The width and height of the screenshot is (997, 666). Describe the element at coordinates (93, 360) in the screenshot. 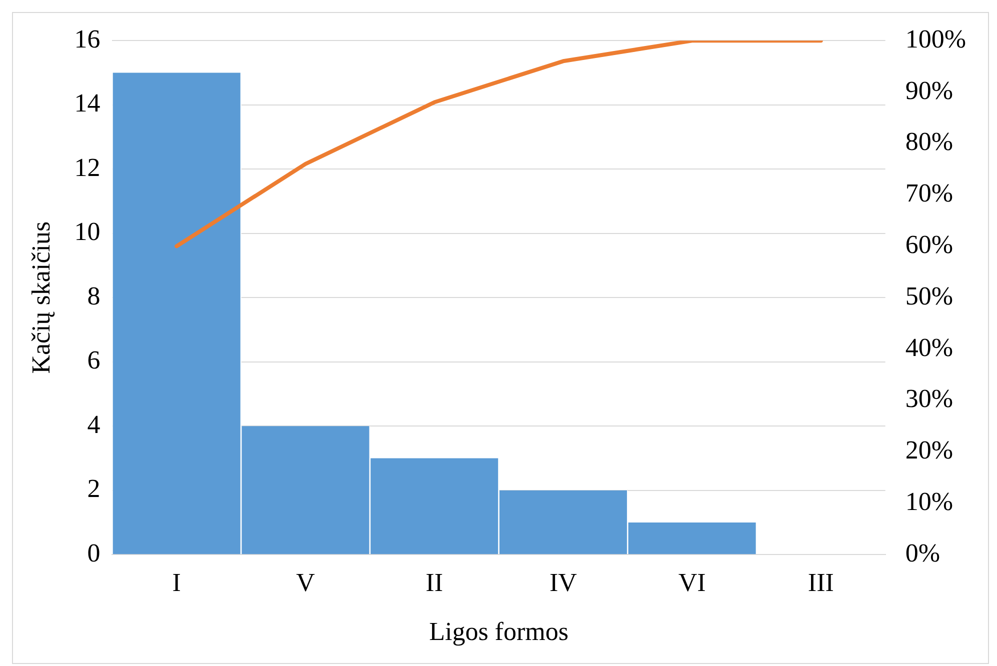

I see `y-tick-label: 6` at that location.